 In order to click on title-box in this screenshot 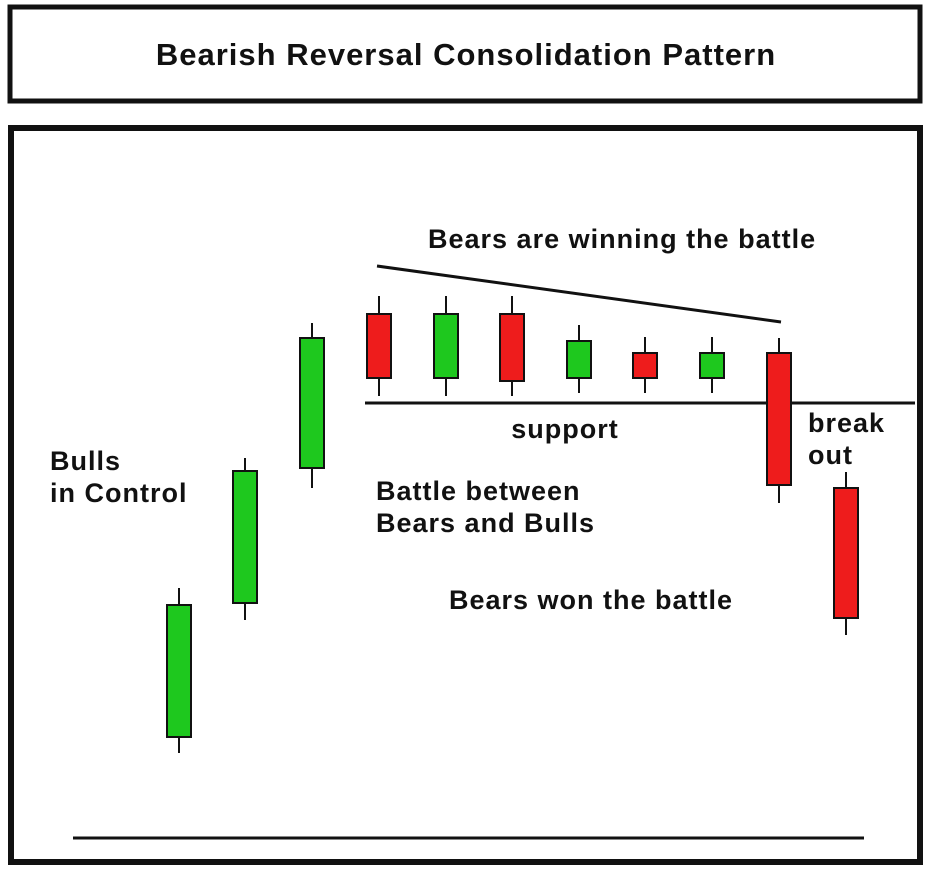, I will do `click(465, 54)`.